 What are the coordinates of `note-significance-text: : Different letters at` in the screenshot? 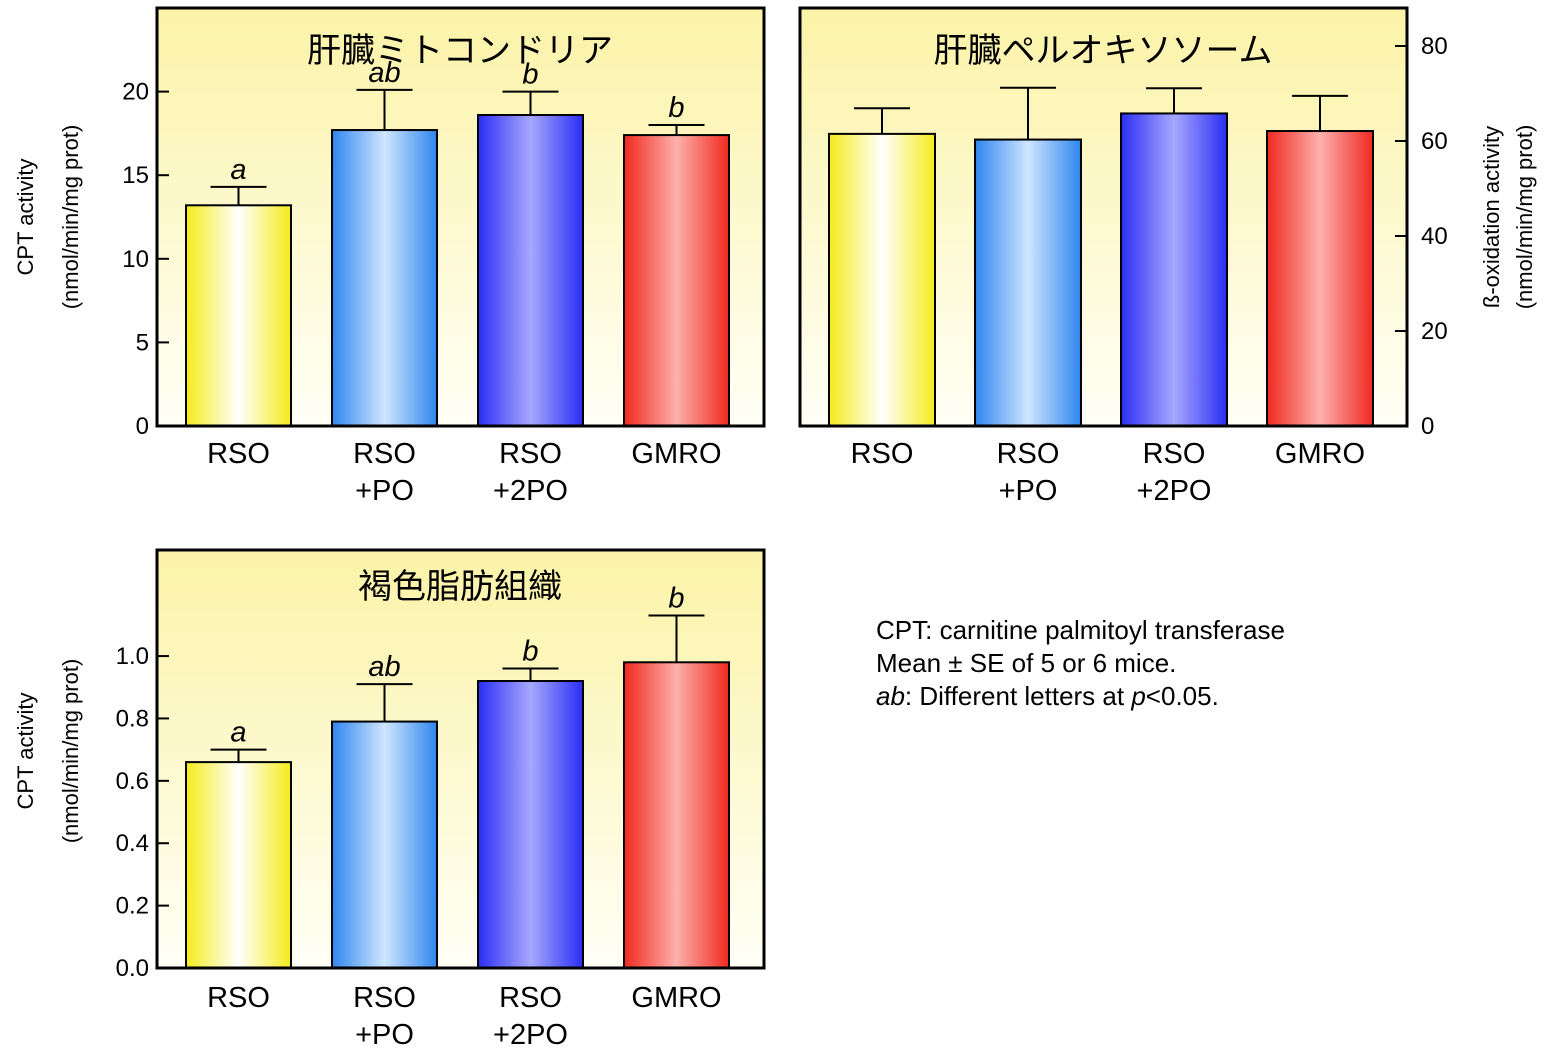 It's located at (1018, 696).